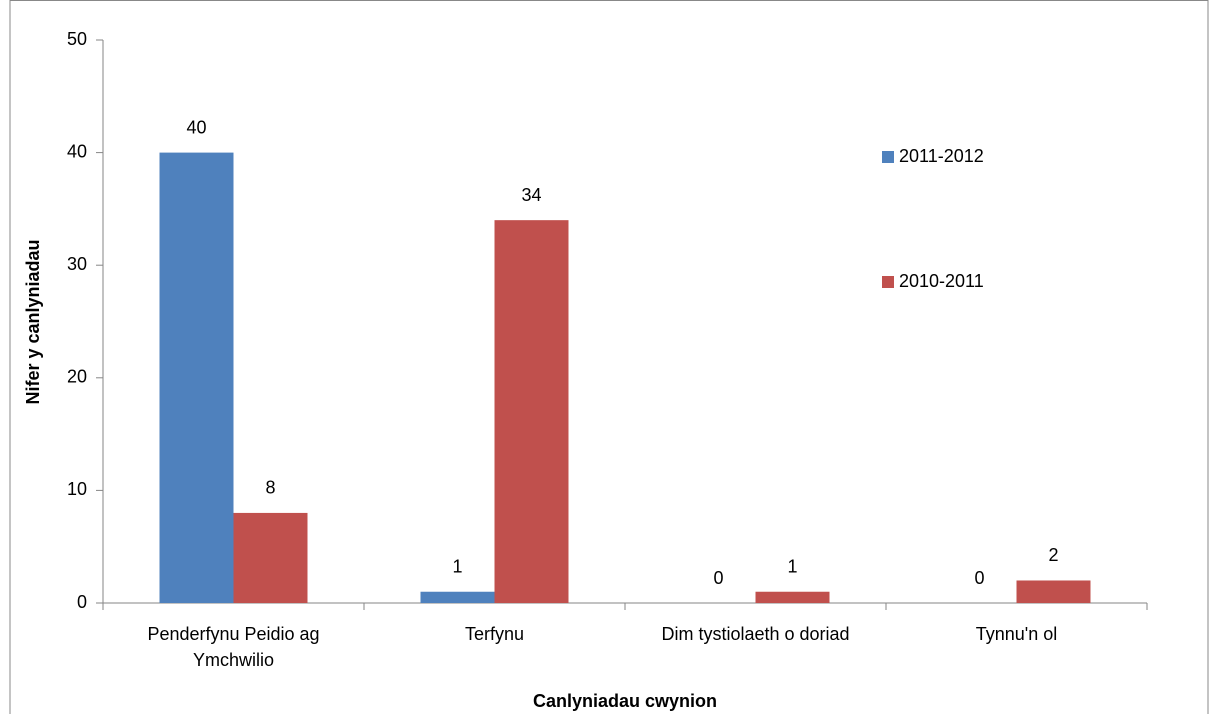 The width and height of the screenshot is (1209, 714). What do you see at coordinates (1053, 555) in the screenshot?
I see `data-label: 2` at bounding box center [1053, 555].